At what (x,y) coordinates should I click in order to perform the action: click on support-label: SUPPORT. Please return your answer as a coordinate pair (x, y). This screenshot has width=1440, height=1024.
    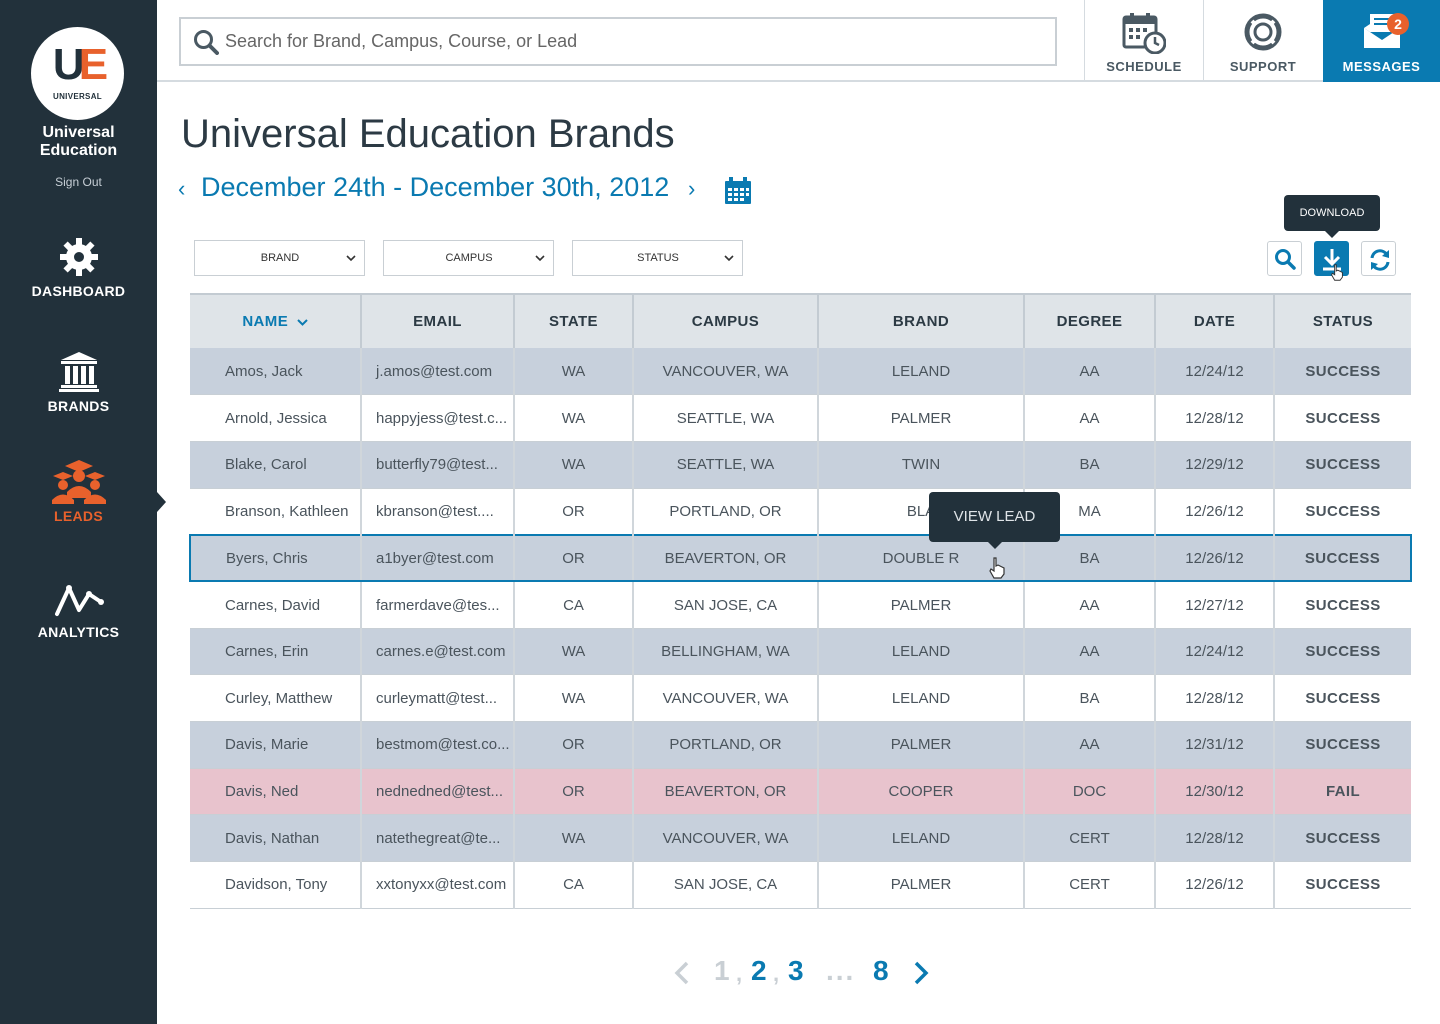
    Looking at the image, I should click on (1263, 66).